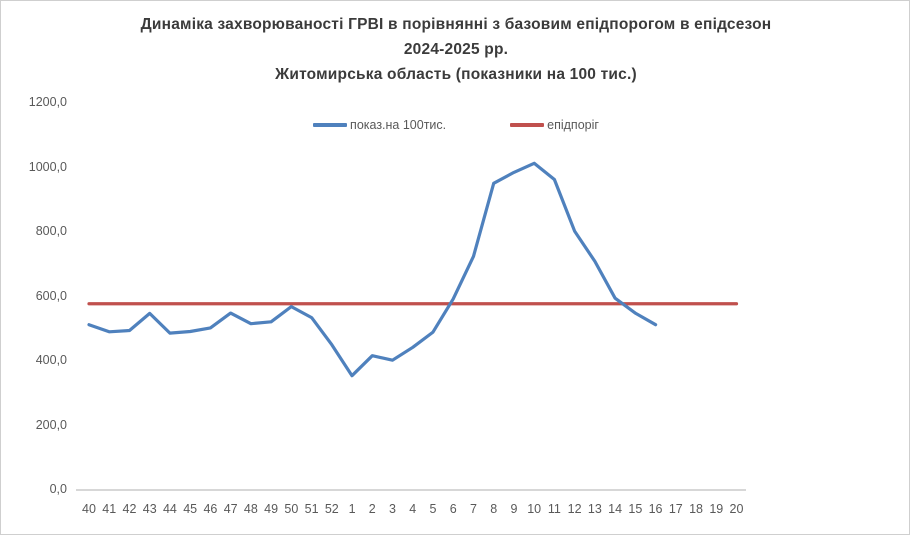 The image size is (910, 535). I want to click on x-axis-tick-label: 11, so click(554, 509).